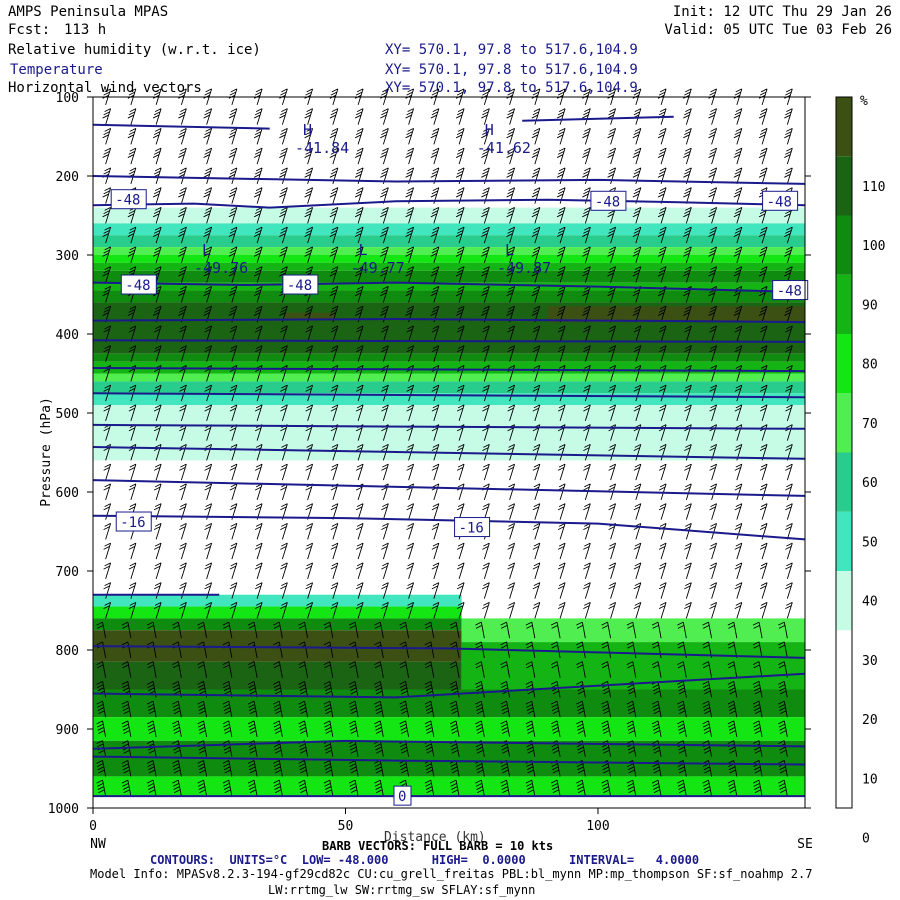 The width and height of the screenshot is (900, 900). Describe the element at coordinates (402, 890) in the screenshot. I see `model-info-line2: LW:rrtmg_lw SW:rrtmg_sw SFLAY:sf_mynn` at that location.